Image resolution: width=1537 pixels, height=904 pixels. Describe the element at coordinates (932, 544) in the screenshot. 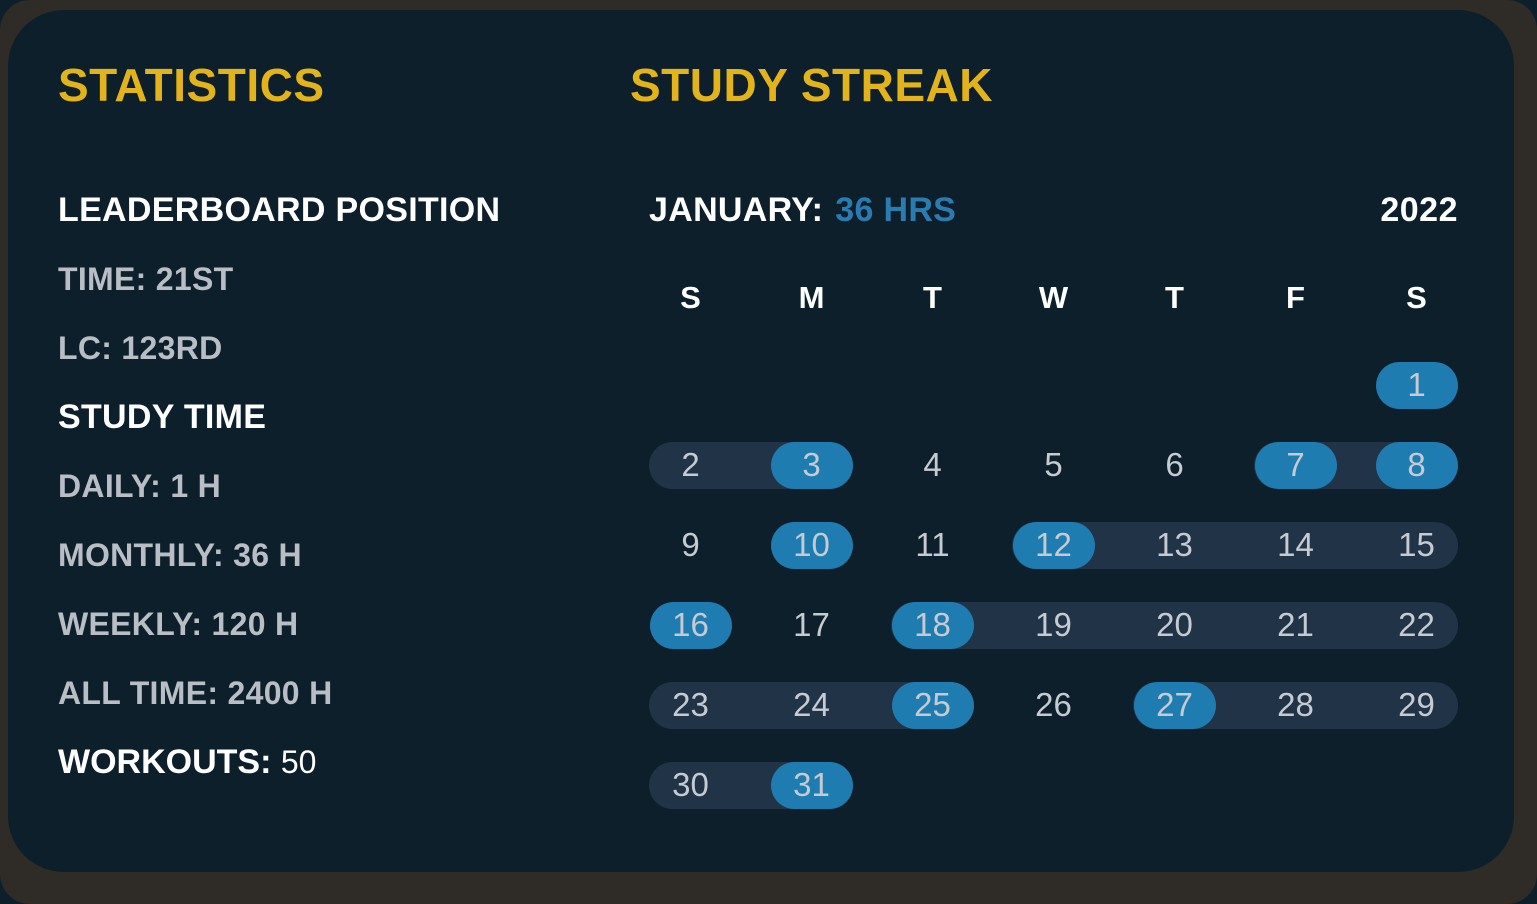

I see `calendar-day: 11` at that location.